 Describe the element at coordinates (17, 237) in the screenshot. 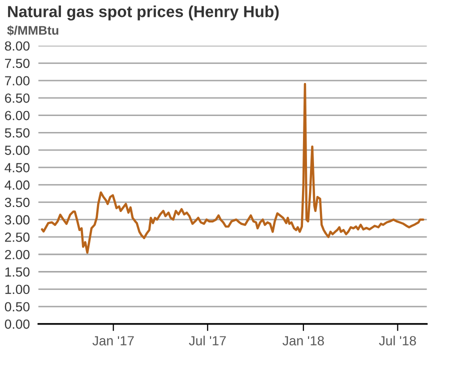

I see `y-tick-label: 2.50` at that location.